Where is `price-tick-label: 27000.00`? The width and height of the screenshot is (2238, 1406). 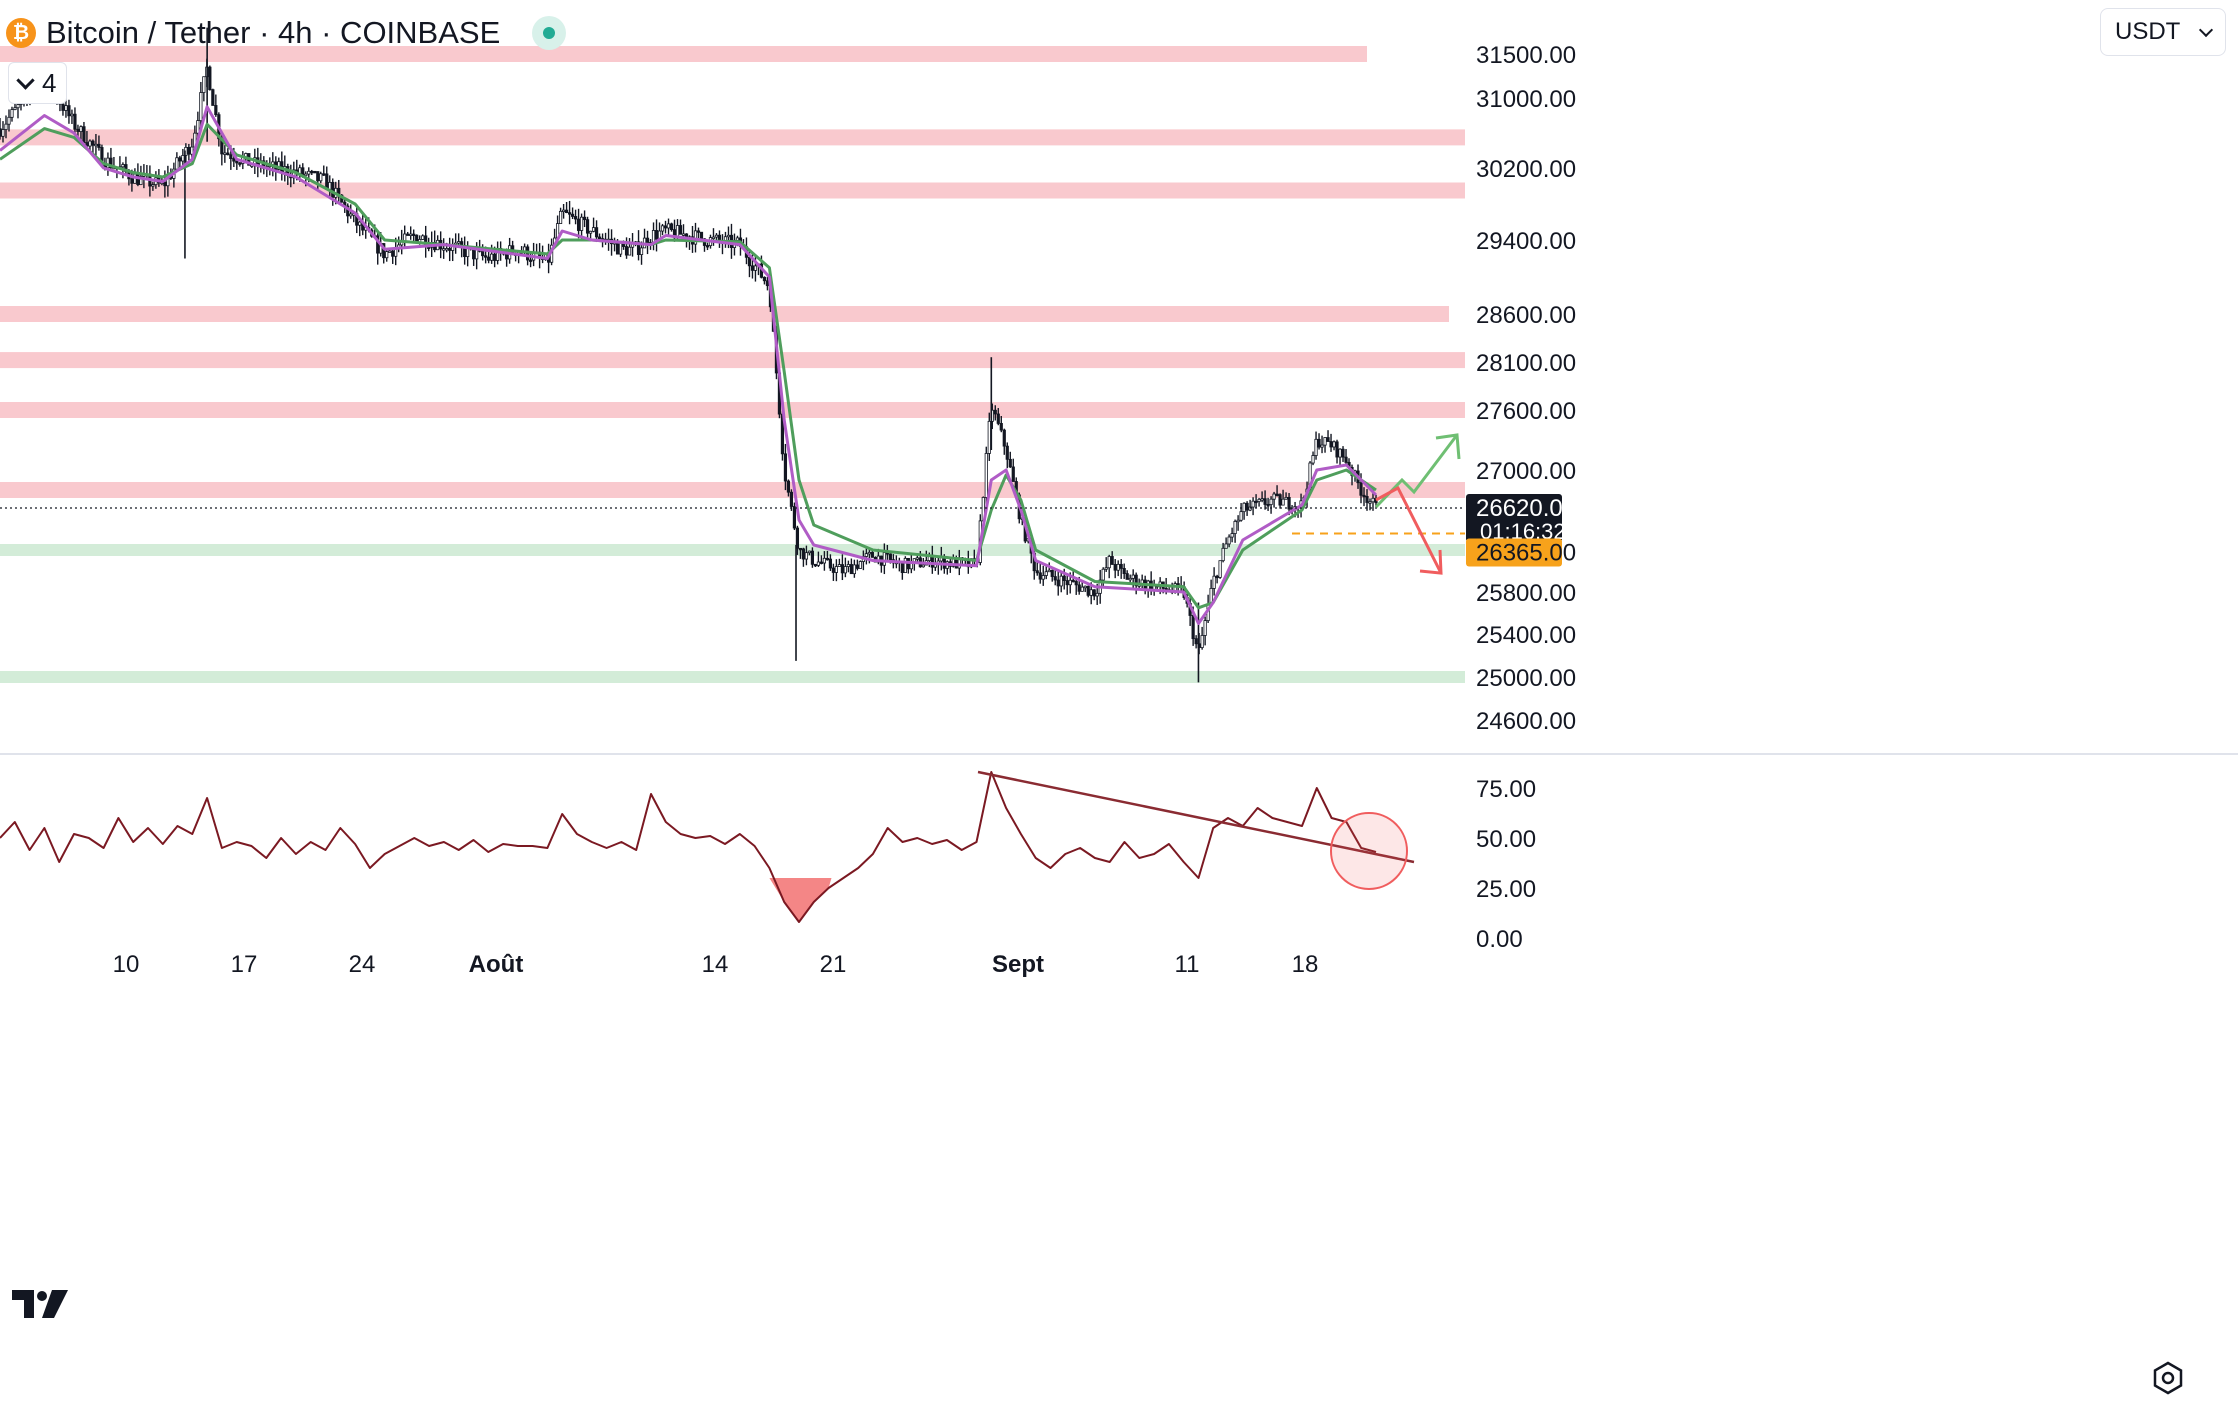 price-tick-label: 27000.00 is located at coordinates (1526, 471).